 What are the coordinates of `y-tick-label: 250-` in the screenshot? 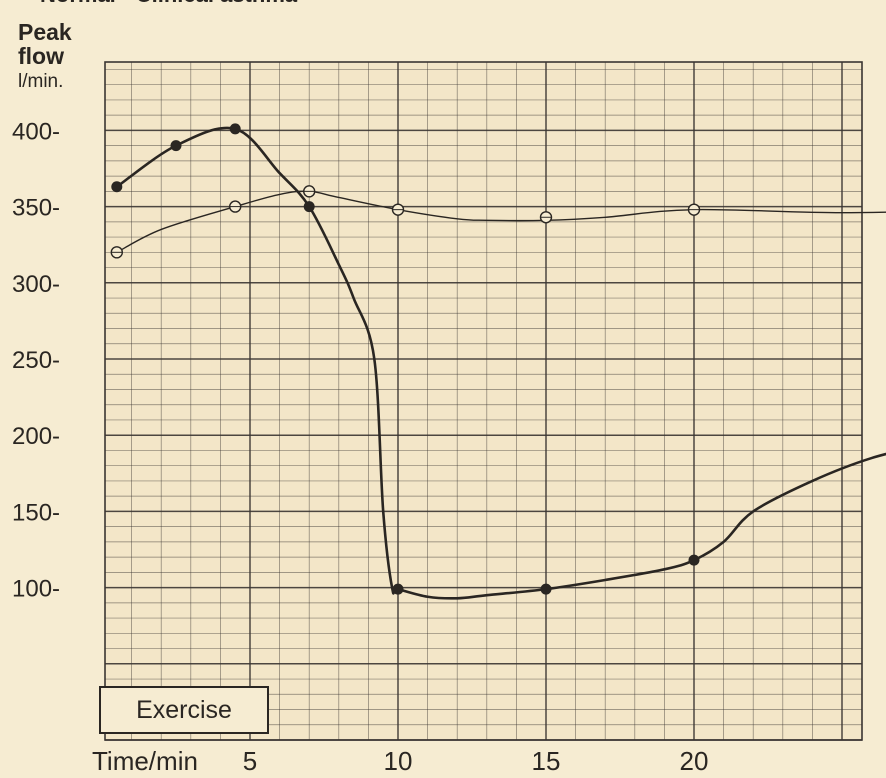 It's located at (36, 360).